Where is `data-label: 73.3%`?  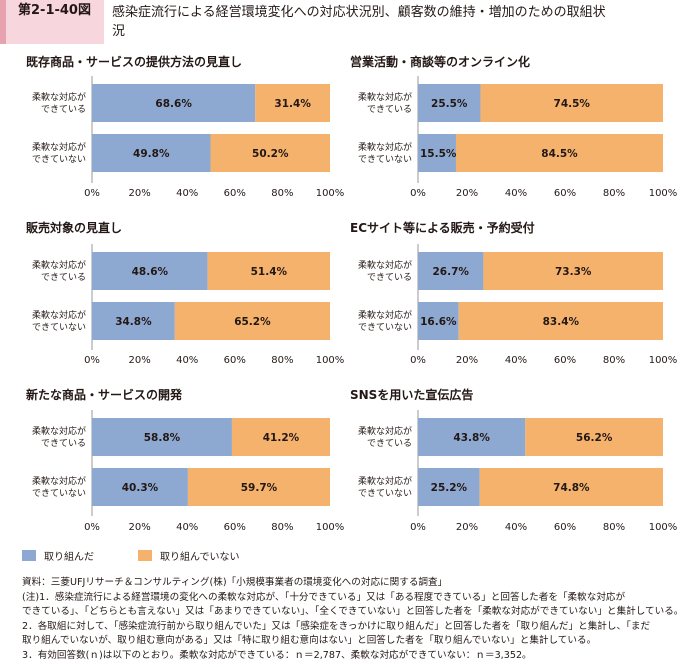
data-label: 73.3% is located at coordinates (573, 272).